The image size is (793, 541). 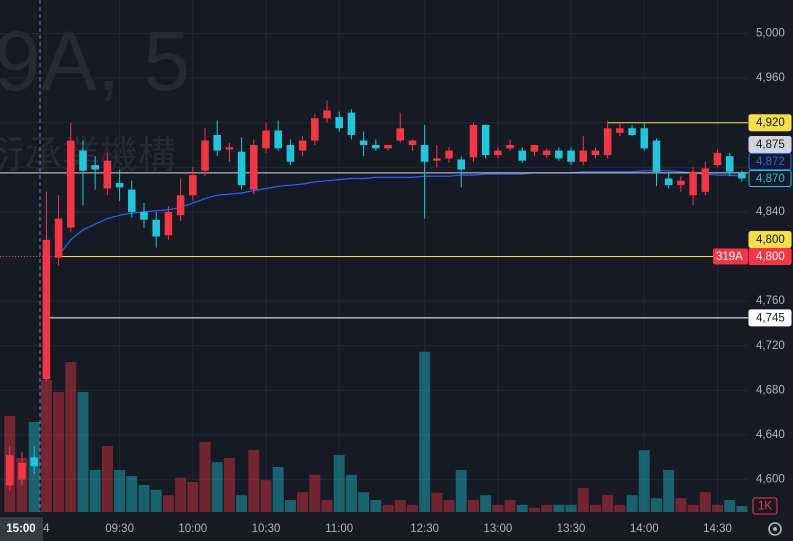 I want to click on volume-label-box, so click(x=765, y=506).